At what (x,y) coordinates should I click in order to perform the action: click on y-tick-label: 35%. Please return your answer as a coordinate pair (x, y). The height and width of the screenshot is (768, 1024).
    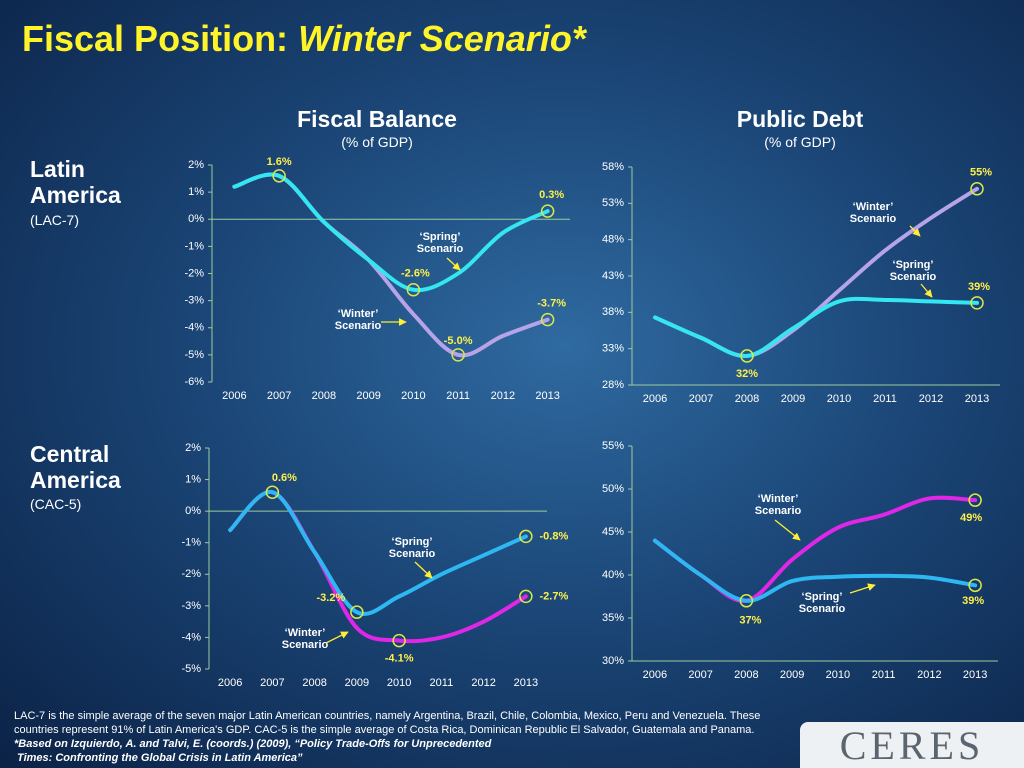
    Looking at the image, I should click on (613, 618).